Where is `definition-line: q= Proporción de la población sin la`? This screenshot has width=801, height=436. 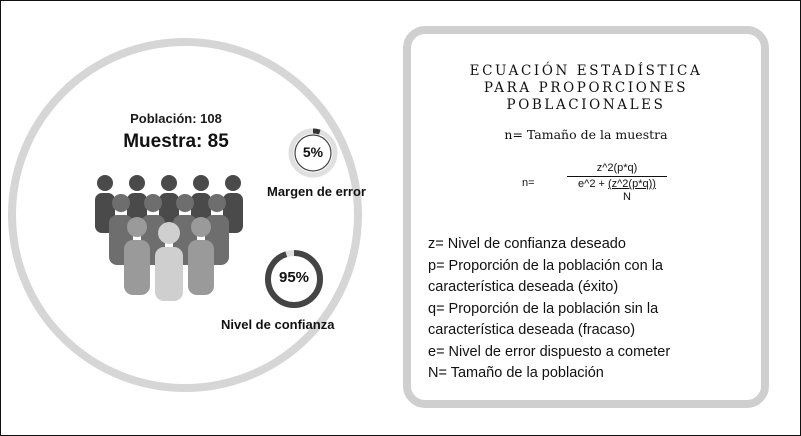 definition-line: q= Proporción de la población sin la is located at coordinates (543, 308).